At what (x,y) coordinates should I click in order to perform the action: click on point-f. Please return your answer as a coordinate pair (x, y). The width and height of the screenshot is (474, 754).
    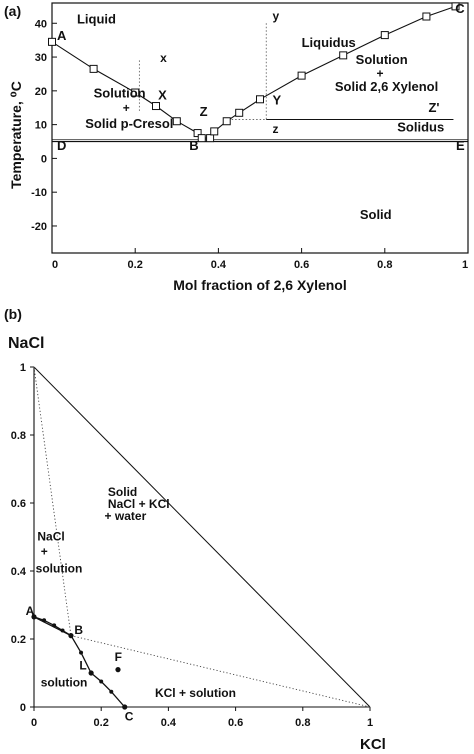
    Looking at the image, I should click on (118, 670).